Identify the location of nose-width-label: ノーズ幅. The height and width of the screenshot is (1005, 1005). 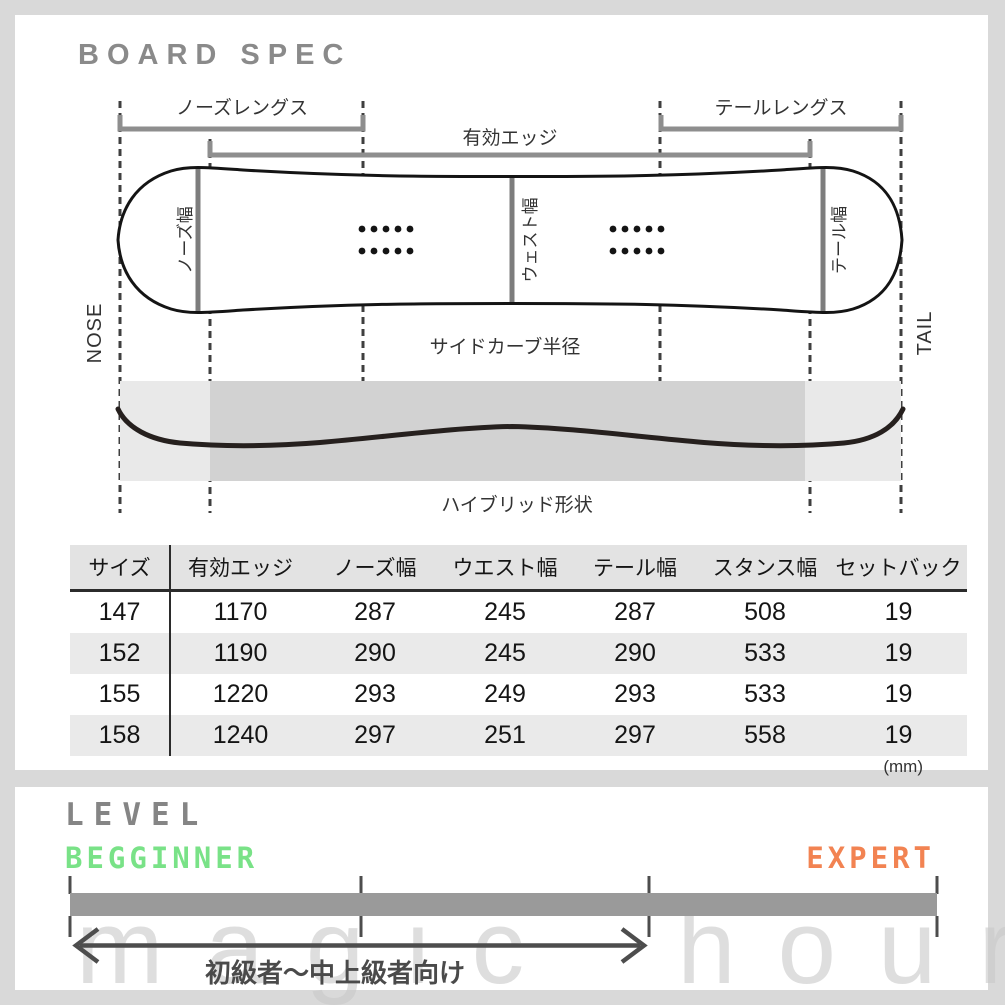
(185, 239).